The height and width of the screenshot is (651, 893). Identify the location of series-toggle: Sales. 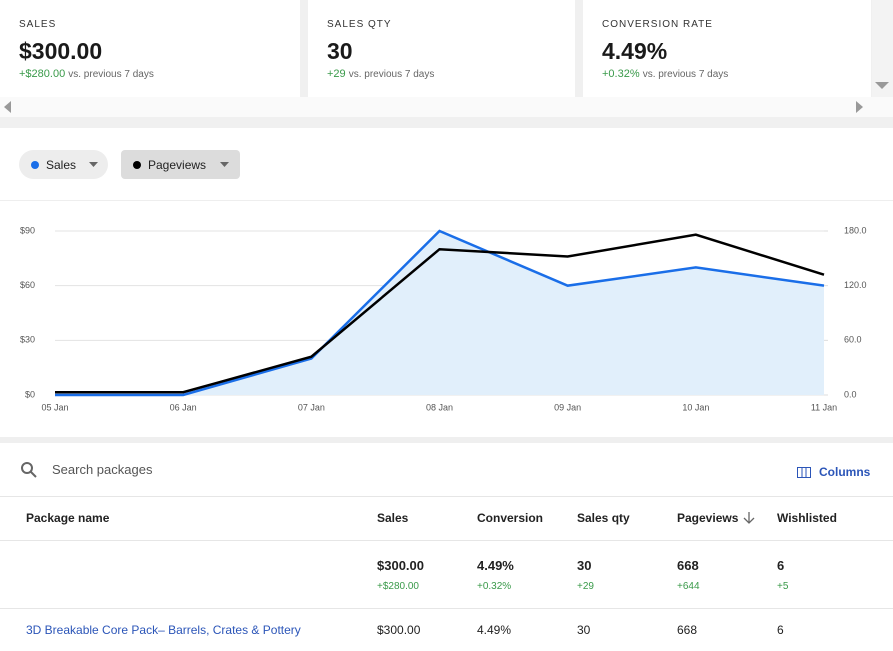
(63, 164).